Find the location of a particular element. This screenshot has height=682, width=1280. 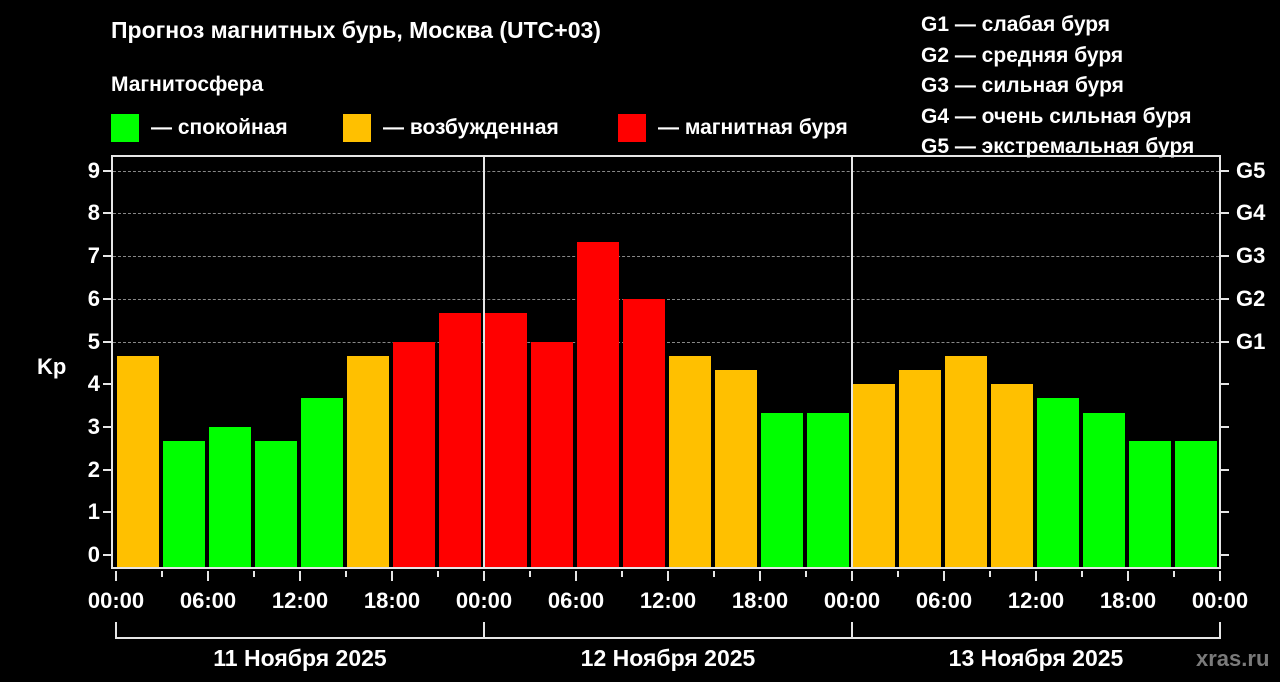

date-label-day2: 12 Ноября 2025 is located at coordinates (668, 658).